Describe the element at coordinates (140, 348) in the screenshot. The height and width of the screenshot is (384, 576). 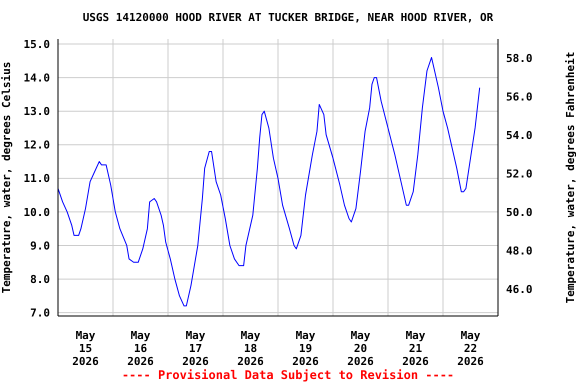
I see `x-tick-label: May 16 2026` at that location.